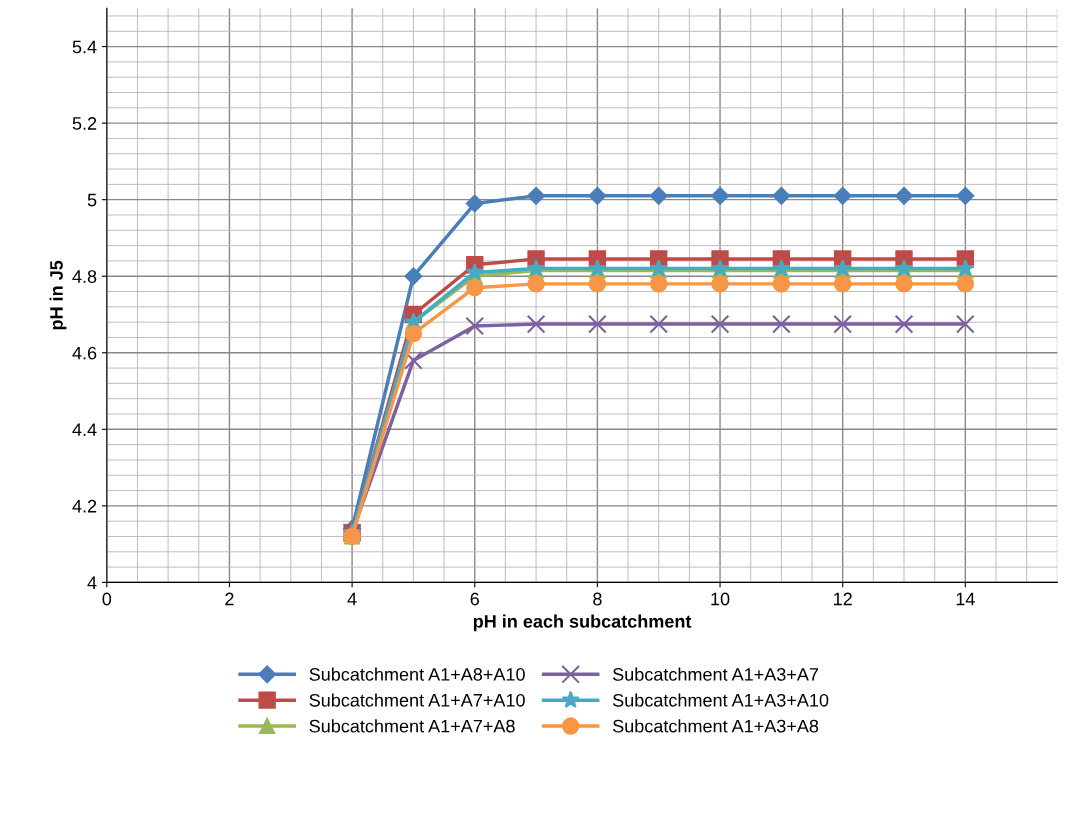 This screenshot has height=832, width=1068. Describe the element at coordinates (582, 623) in the screenshot. I see `x-axis-title: pH in each subcatchment` at that location.